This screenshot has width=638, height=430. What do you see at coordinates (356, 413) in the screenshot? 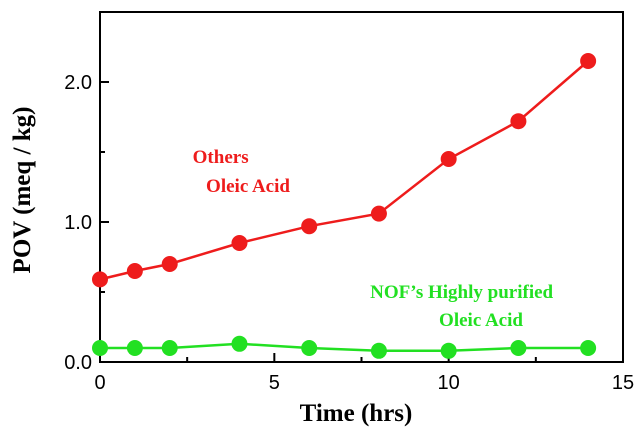
I see `x-axis-title: Time (hrs)` at bounding box center [356, 413].